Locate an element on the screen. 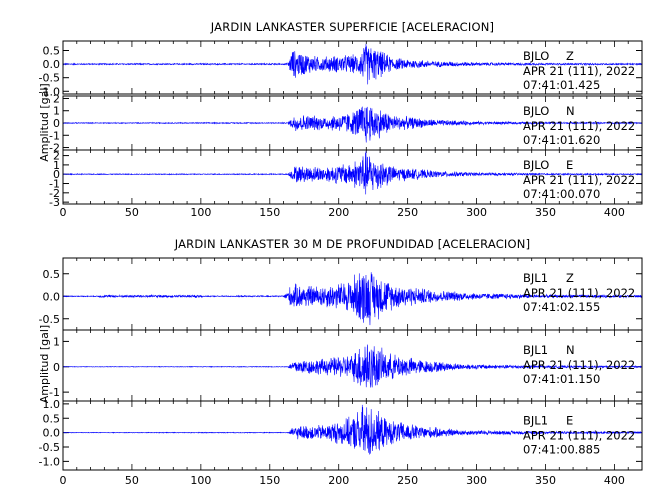  trace-time-label: 07:41:01.425 is located at coordinates (561, 85).